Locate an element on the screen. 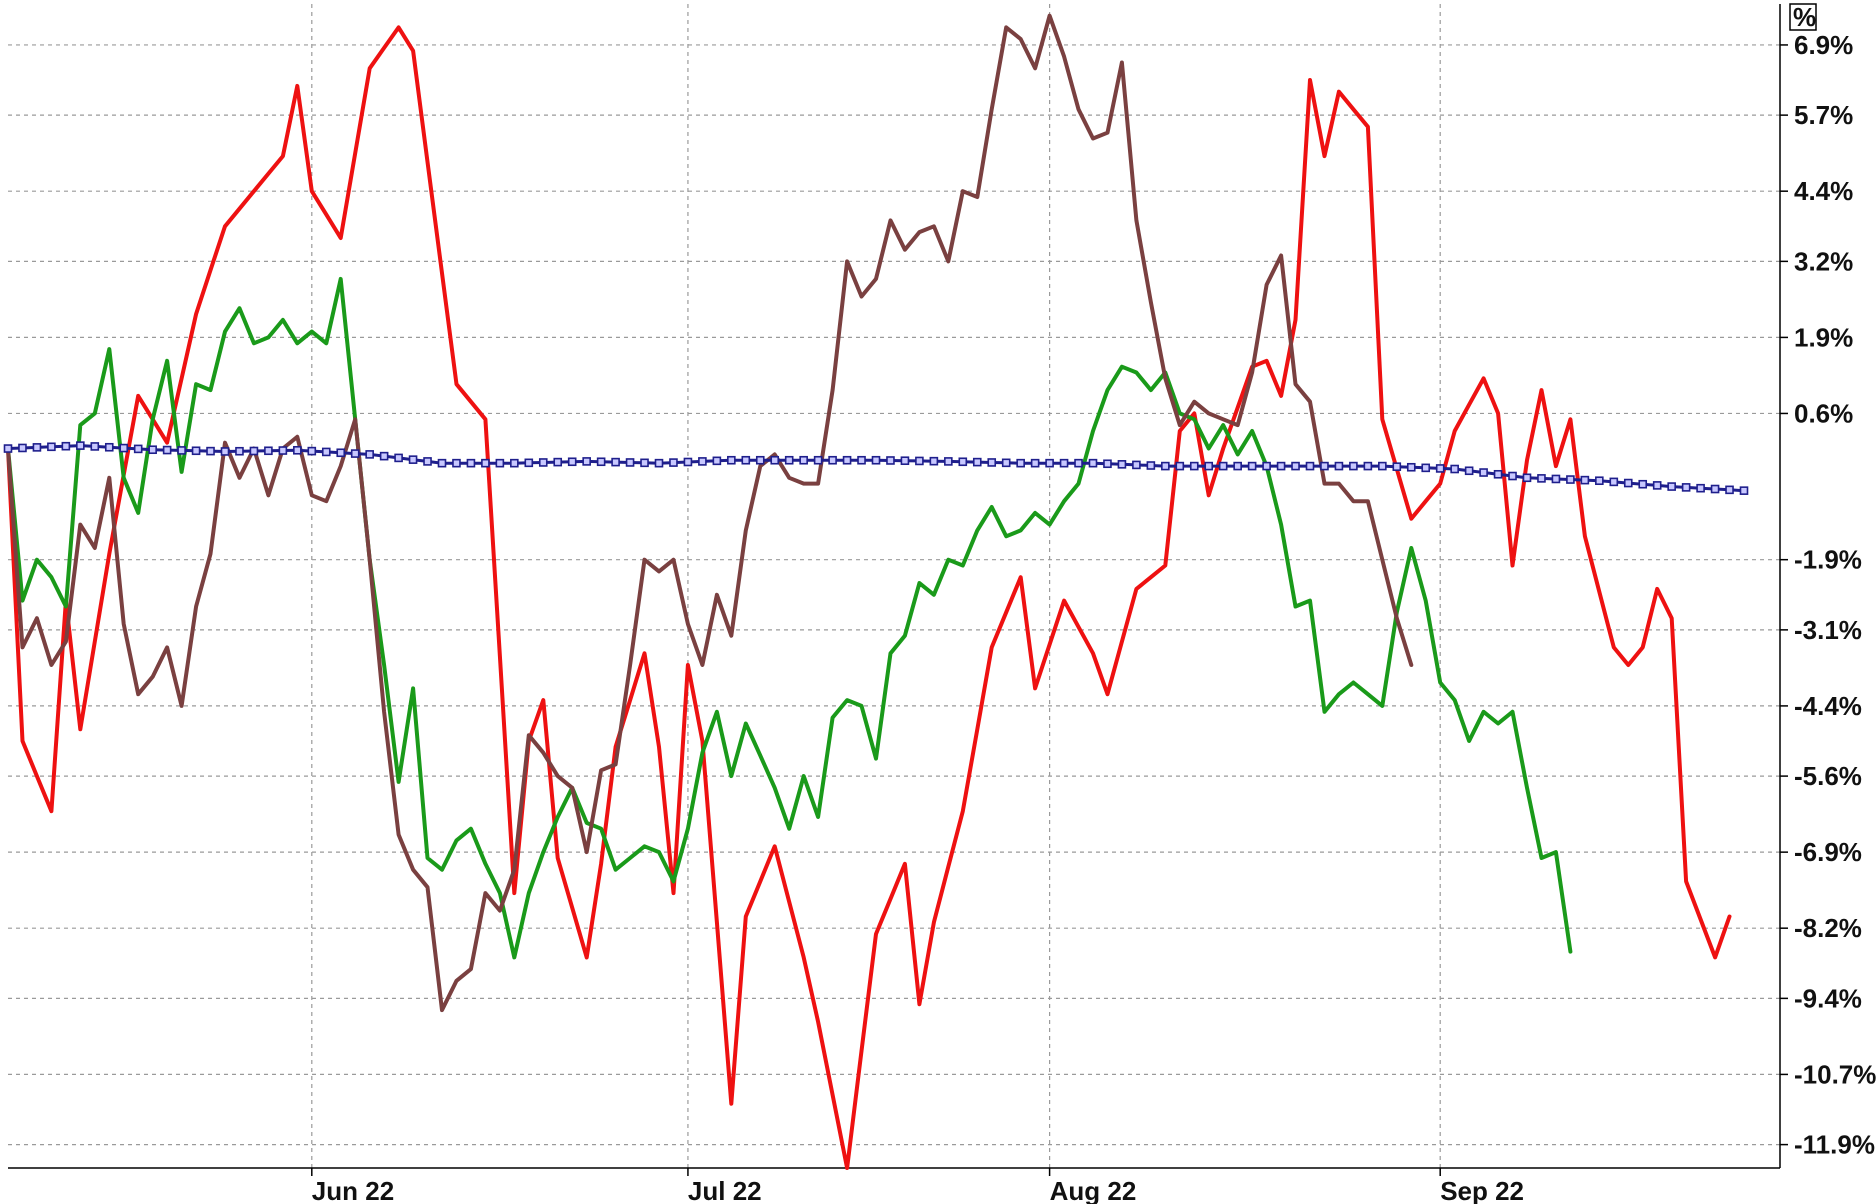 The width and height of the screenshot is (1876, 1204). y-tick-label: -8.2% is located at coordinates (1828, 928).